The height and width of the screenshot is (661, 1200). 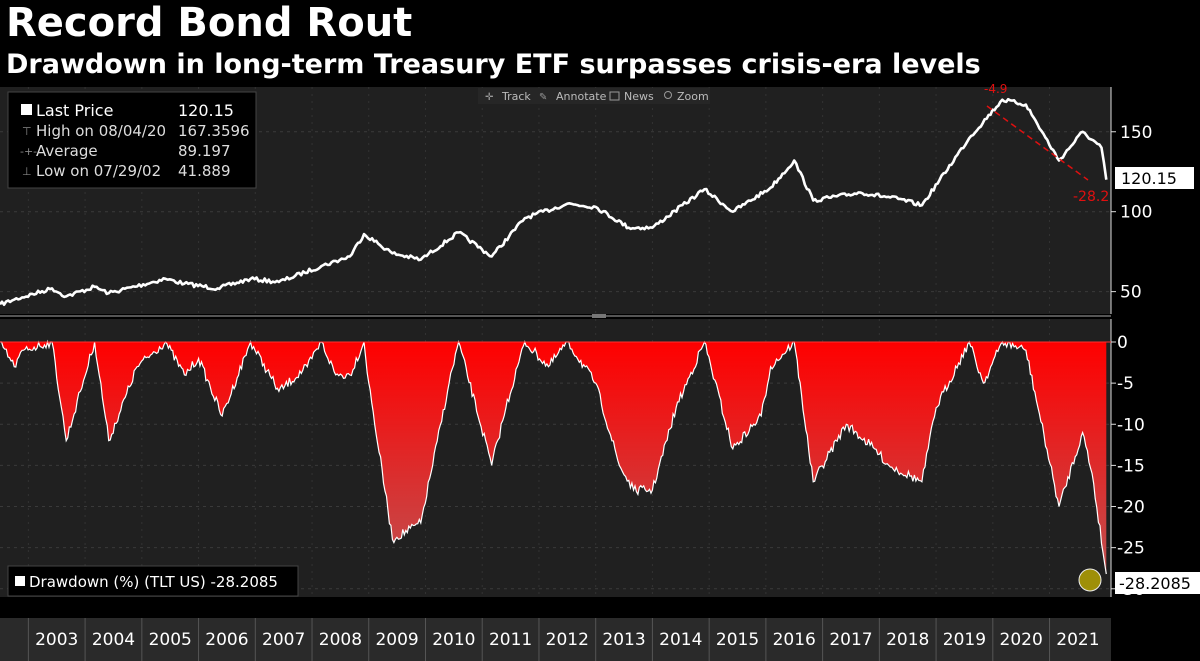 What do you see at coordinates (1091, 197) in the screenshot?
I see `trend-label-bottom: -28.2` at bounding box center [1091, 197].